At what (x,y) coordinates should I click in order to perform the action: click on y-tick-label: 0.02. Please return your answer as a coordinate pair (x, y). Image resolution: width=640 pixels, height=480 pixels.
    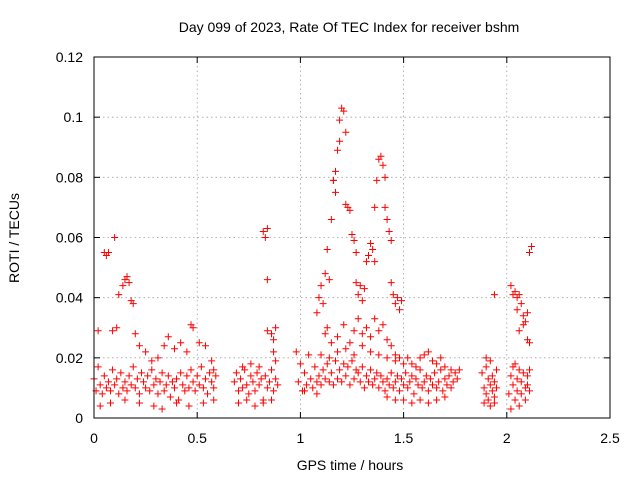
    Looking at the image, I should click on (69, 358).